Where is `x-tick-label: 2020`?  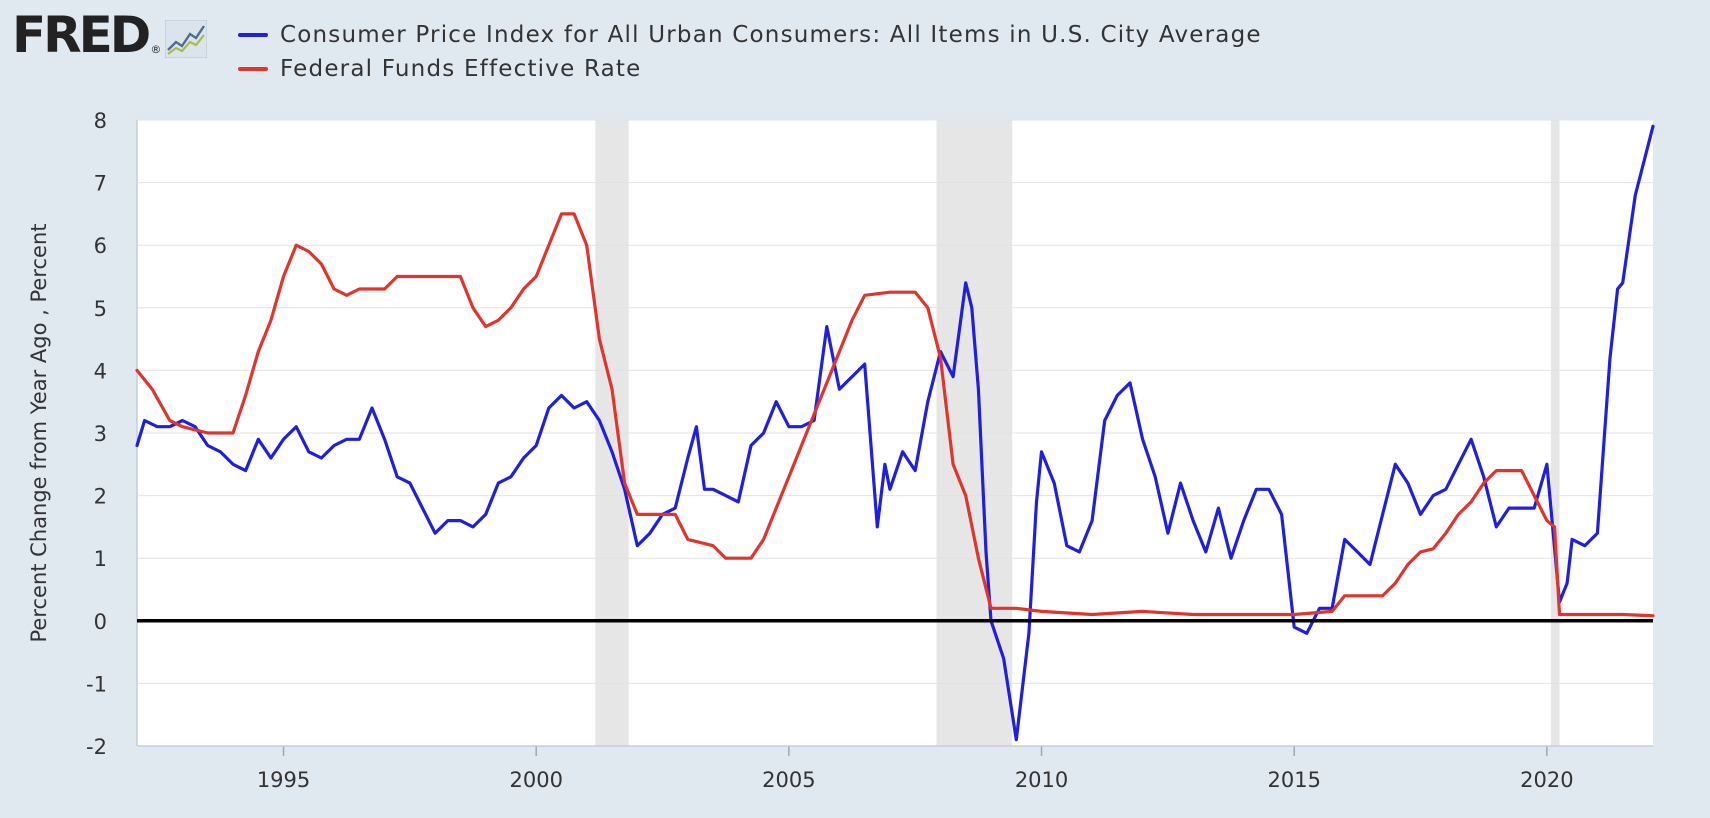 x-tick-label: 2020 is located at coordinates (1546, 780).